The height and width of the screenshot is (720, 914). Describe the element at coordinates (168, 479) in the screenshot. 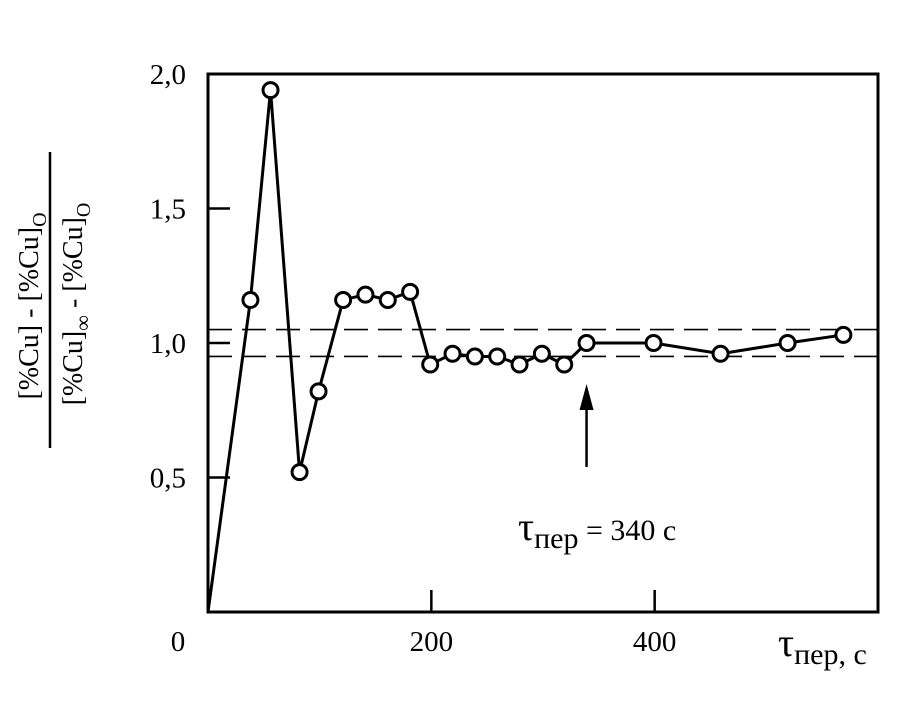

I see `y-tick-label: 0,5` at that location.